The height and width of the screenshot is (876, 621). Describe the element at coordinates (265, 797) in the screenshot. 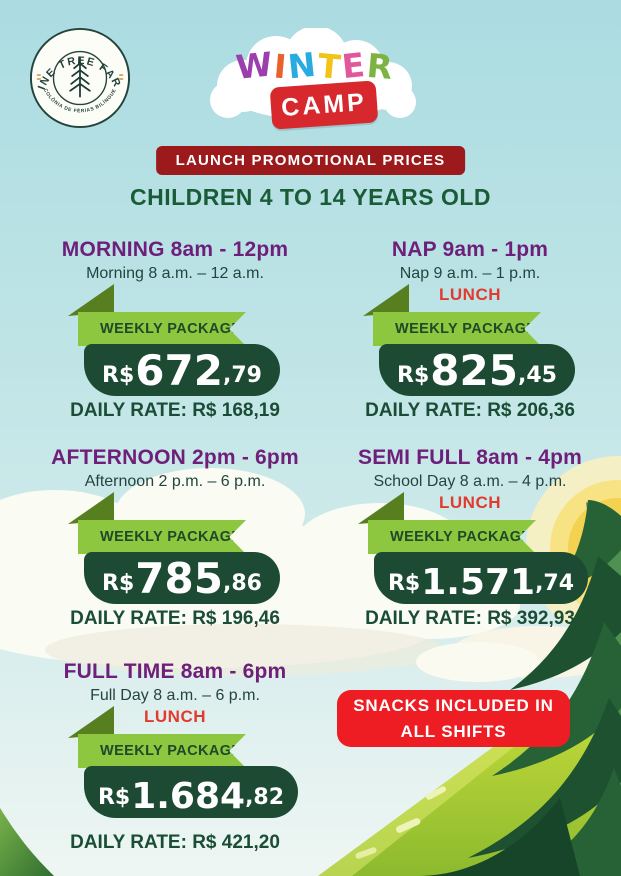

I see `price-decimals: ,82` at that location.